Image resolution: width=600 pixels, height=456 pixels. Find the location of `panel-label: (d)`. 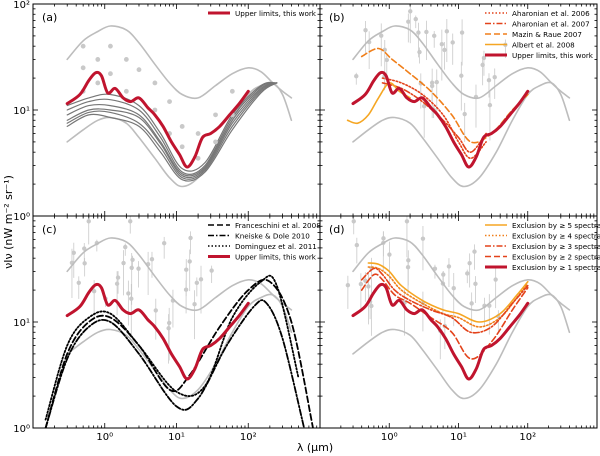

panel-label: (d) is located at coordinates (337, 229).